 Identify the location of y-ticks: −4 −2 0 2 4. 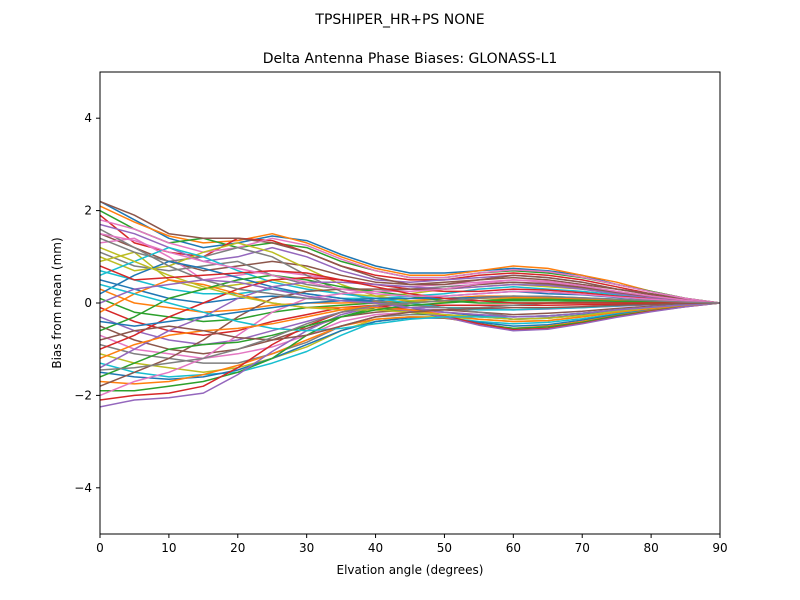
(87, 303).